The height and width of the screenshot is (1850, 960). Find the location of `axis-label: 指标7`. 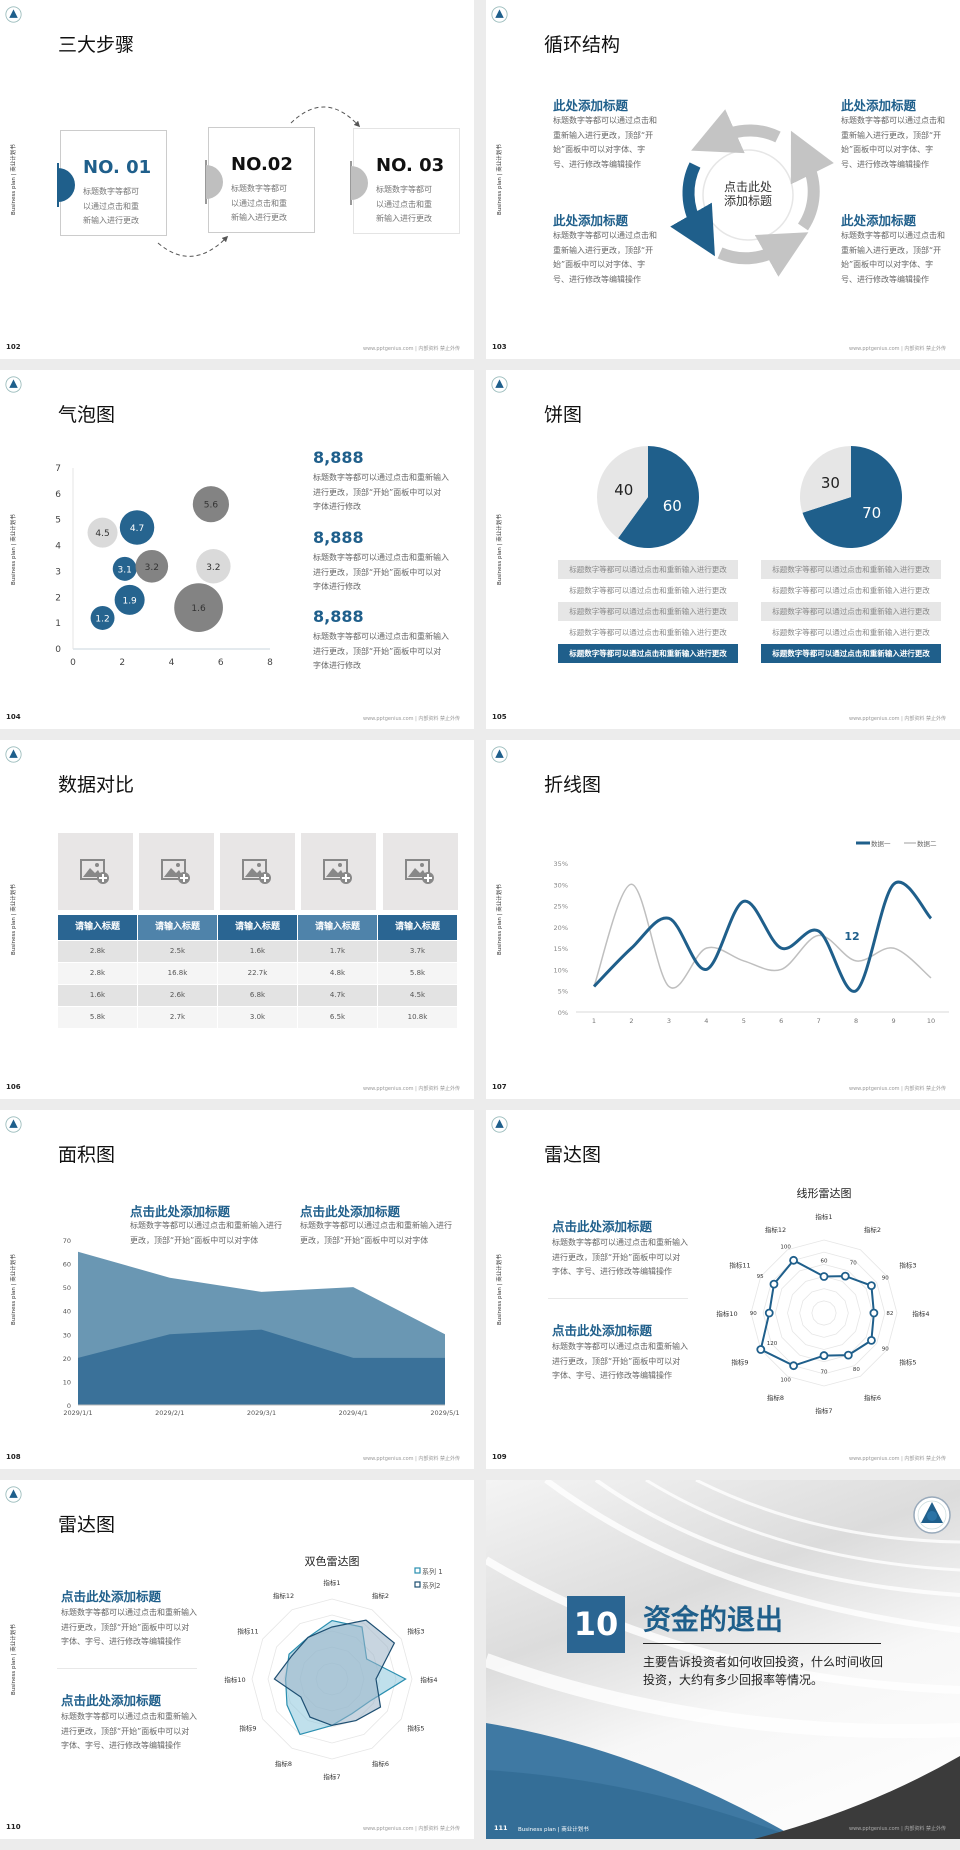

axis-label: 指标7 is located at coordinates (823, 1410).